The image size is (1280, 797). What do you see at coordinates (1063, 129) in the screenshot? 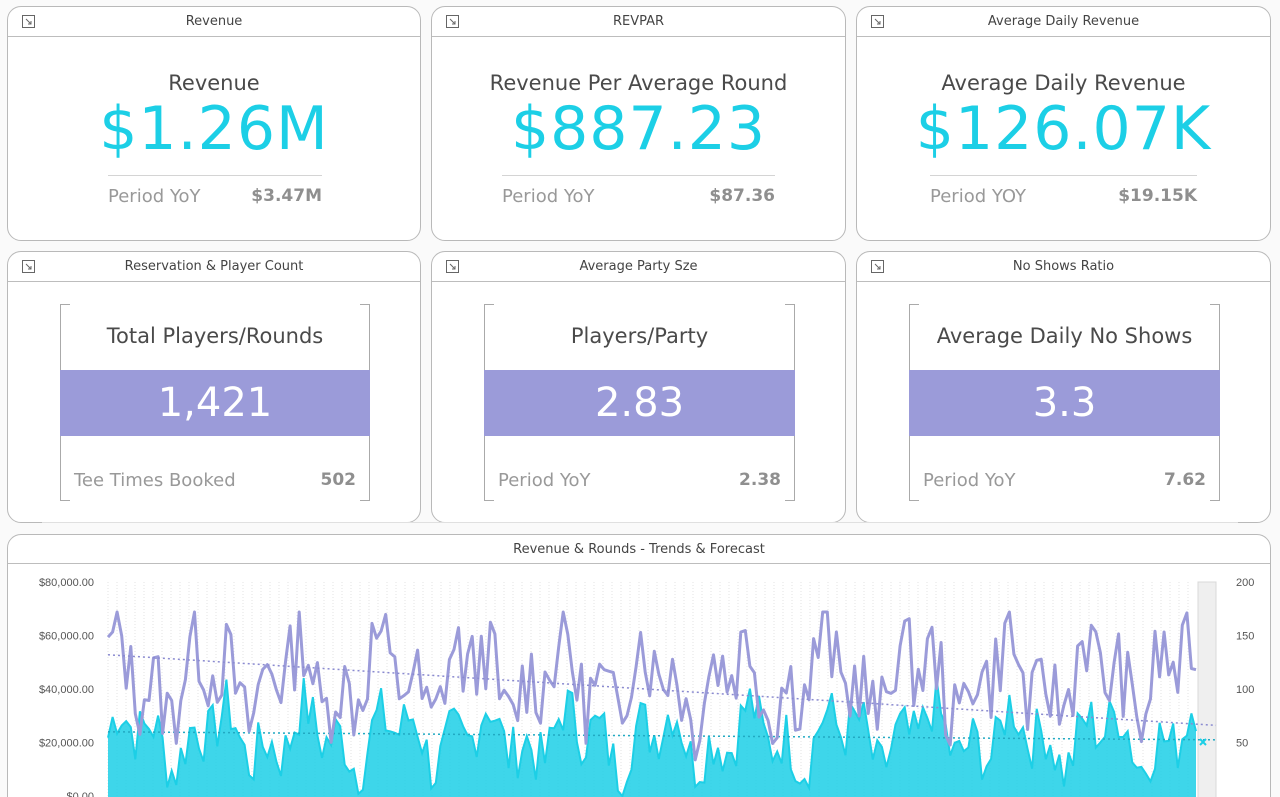
I see `kpi-value: $126.07K` at bounding box center [1063, 129].